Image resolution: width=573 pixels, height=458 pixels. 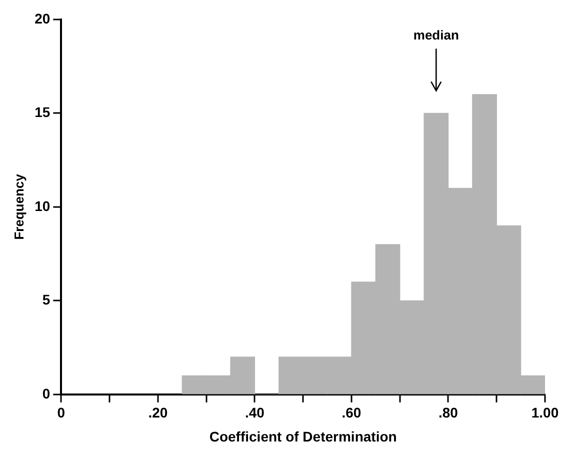 I want to click on x-tick-label: .80, so click(x=448, y=412).